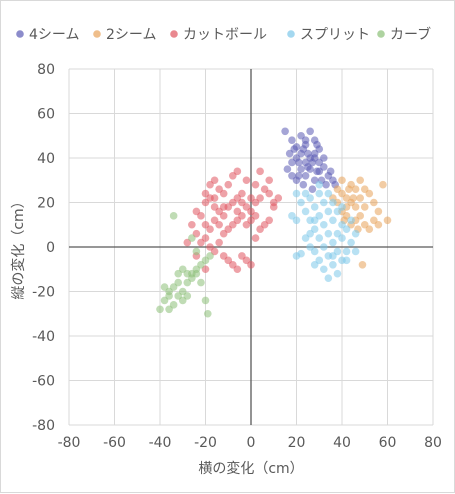 This screenshot has height=494, width=455. What do you see at coordinates (54, 35) in the screenshot?
I see `legend-label: 4シーム` at bounding box center [54, 35].